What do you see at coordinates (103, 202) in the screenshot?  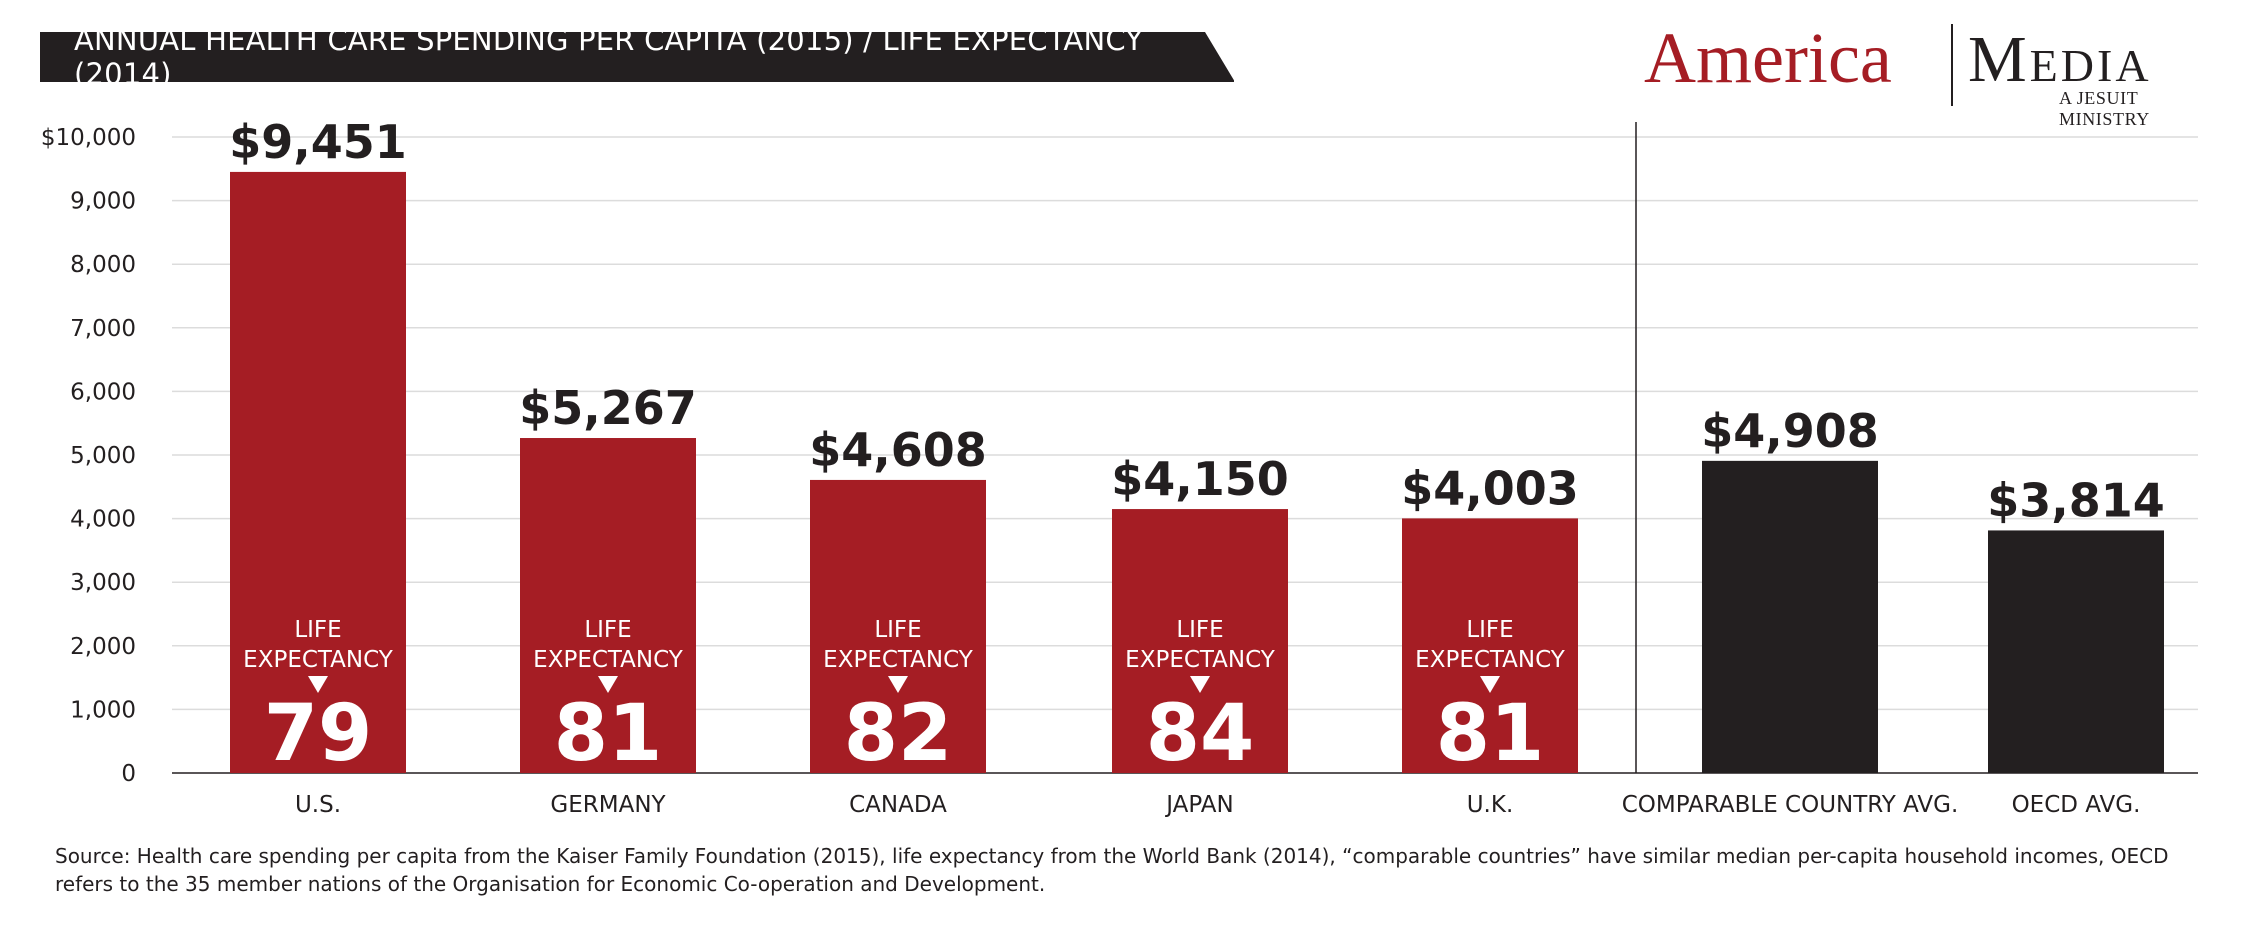 I see `y-tick-label: 9,000` at bounding box center [103, 202].